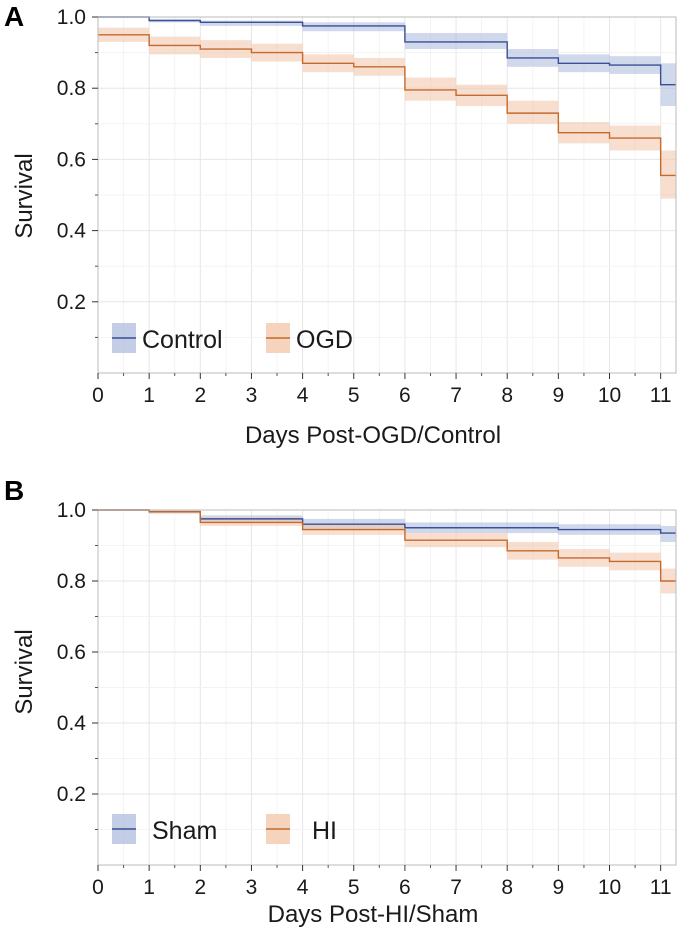 The width and height of the screenshot is (680, 944). What do you see at coordinates (387, 105) in the screenshot?
I see `curve-ogd` at bounding box center [387, 105].